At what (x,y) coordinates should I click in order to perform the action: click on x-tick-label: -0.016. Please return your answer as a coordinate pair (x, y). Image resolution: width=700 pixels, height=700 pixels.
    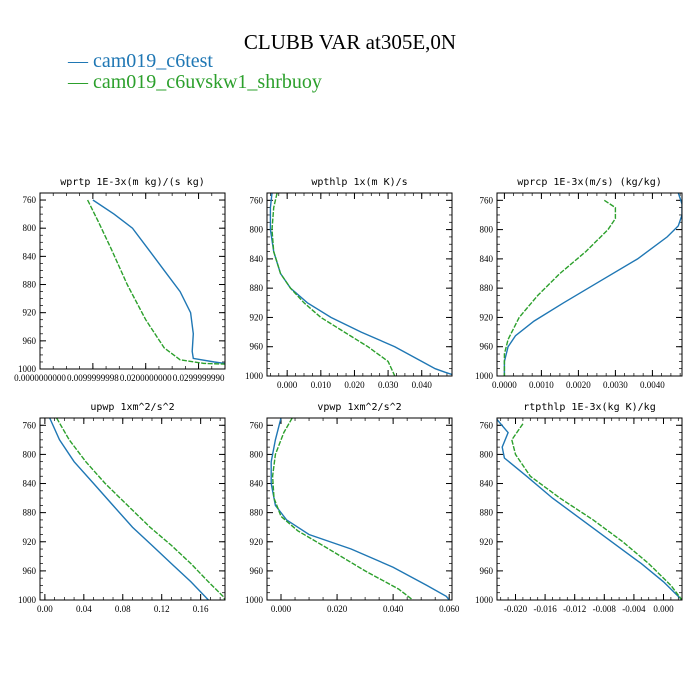
    Looking at the image, I should click on (545, 609).